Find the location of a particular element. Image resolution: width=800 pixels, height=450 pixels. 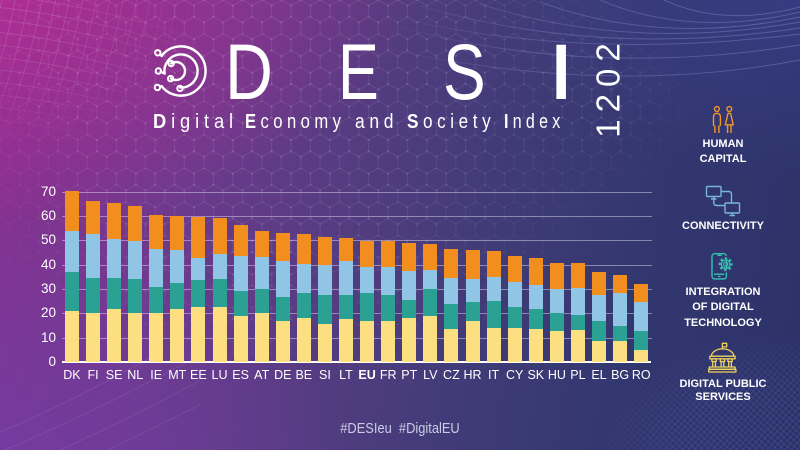

svg-text: 1202 is located at coordinates (608, 88).